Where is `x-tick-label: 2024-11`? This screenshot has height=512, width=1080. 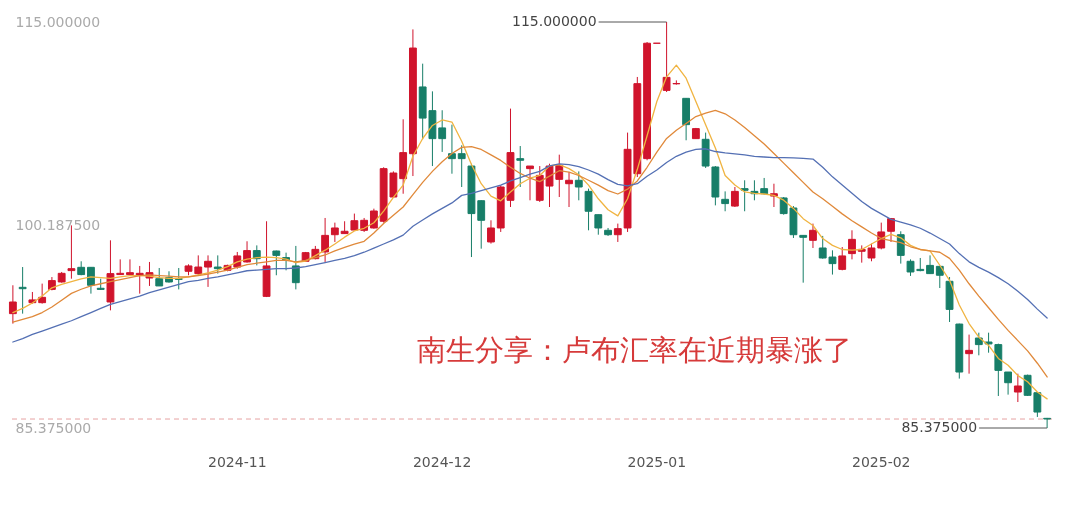
x-tick-label: 2024-11 is located at coordinates (237, 461).